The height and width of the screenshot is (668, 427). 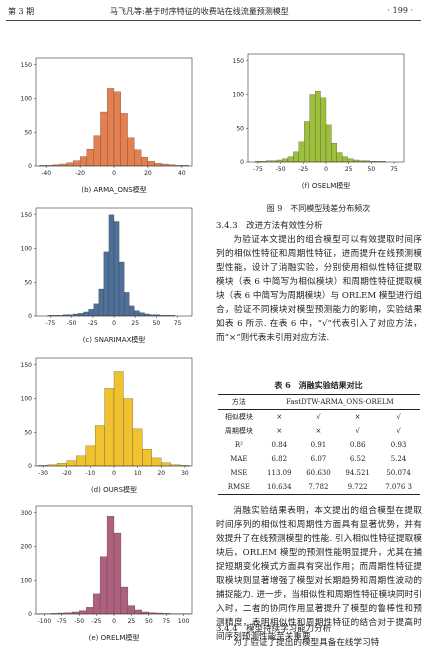 I want to click on chart-caption: (b) ARMA_ONS模型, so click(x=113, y=189).